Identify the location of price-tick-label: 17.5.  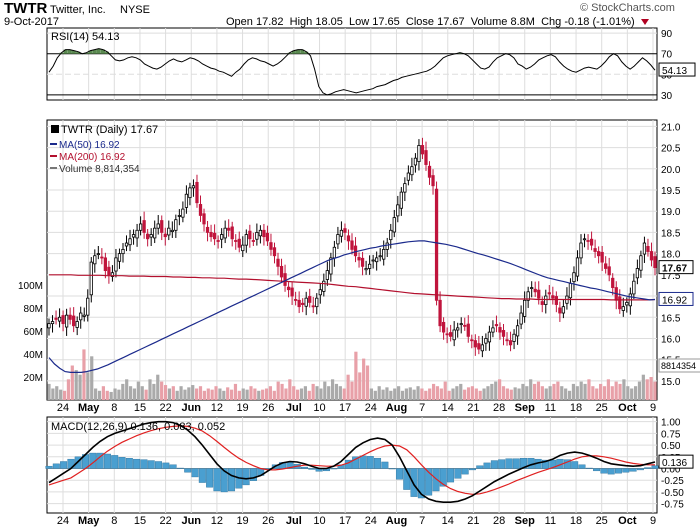
(671, 276).